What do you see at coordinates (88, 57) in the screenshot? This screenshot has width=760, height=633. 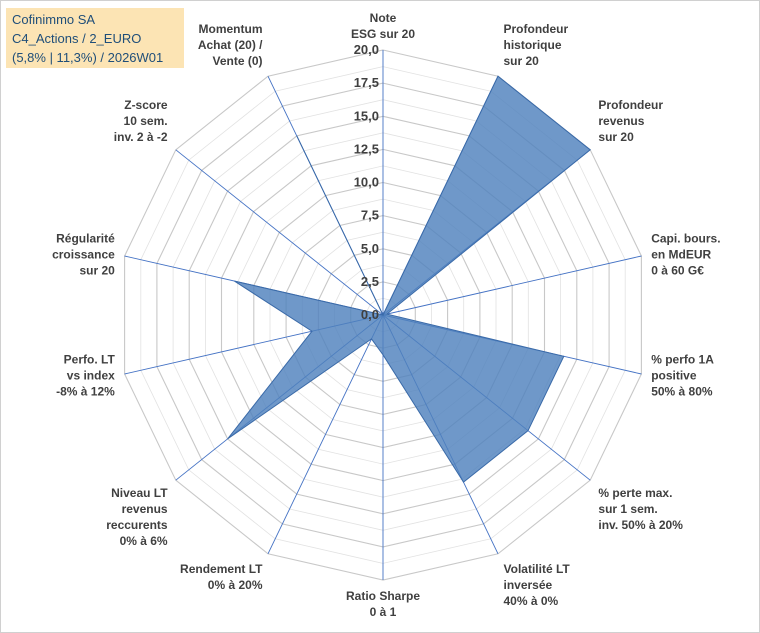 I see `performance-line: (5,8% | 11,3%) / 2026W01` at bounding box center [88, 57].